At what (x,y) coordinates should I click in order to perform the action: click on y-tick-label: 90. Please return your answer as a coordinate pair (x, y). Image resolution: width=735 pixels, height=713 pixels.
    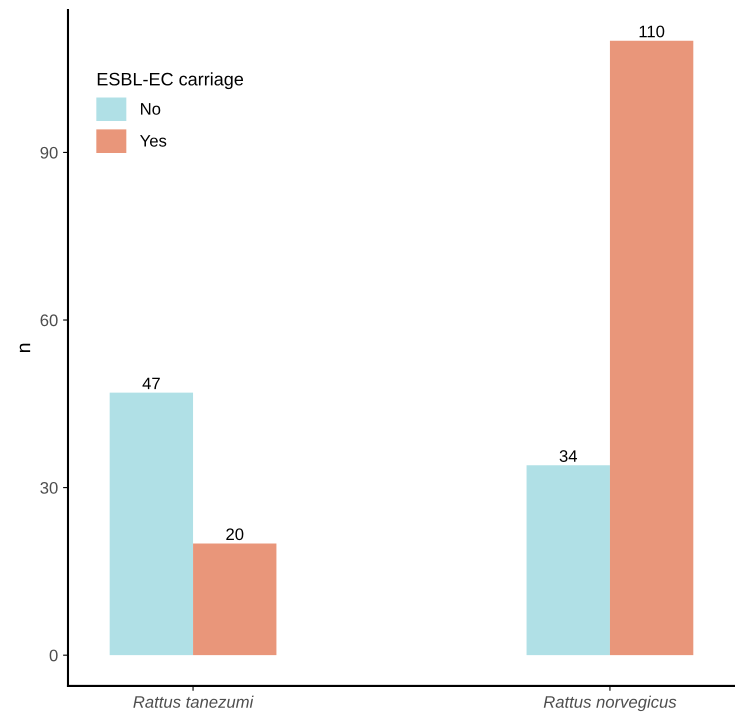
    Looking at the image, I should click on (49, 152).